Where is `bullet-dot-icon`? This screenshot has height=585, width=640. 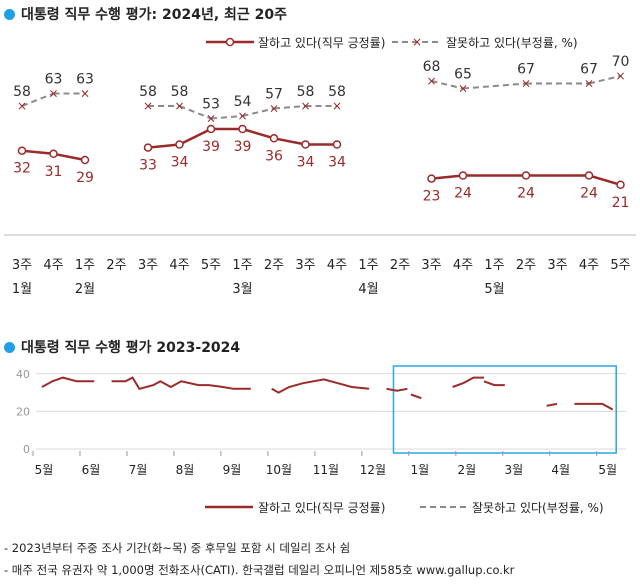
bullet-dot-icon is located at coordinates (9, 347).